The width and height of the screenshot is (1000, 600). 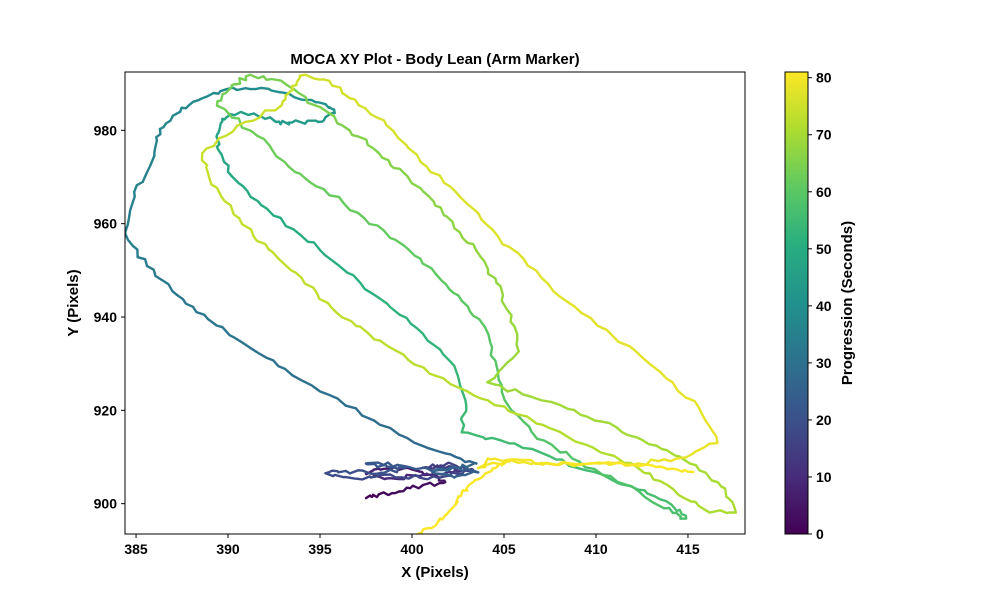 I want to click on x-tick-label: 390, so click(x=228, y=549).